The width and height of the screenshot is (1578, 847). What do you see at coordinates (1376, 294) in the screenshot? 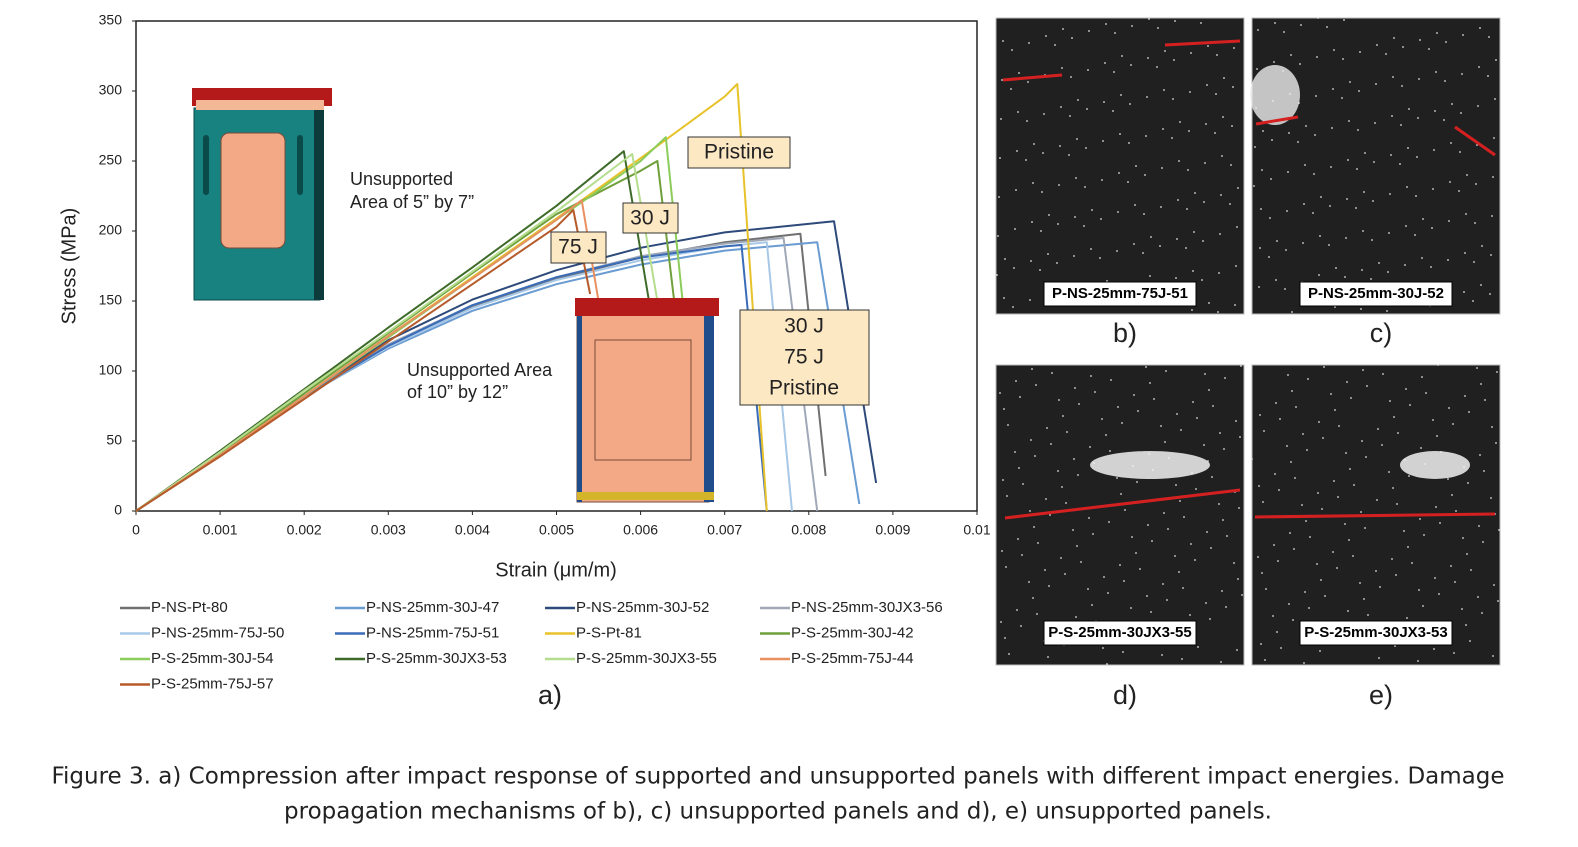
I see `specimen-tag` at bounding box center [1376, 294].